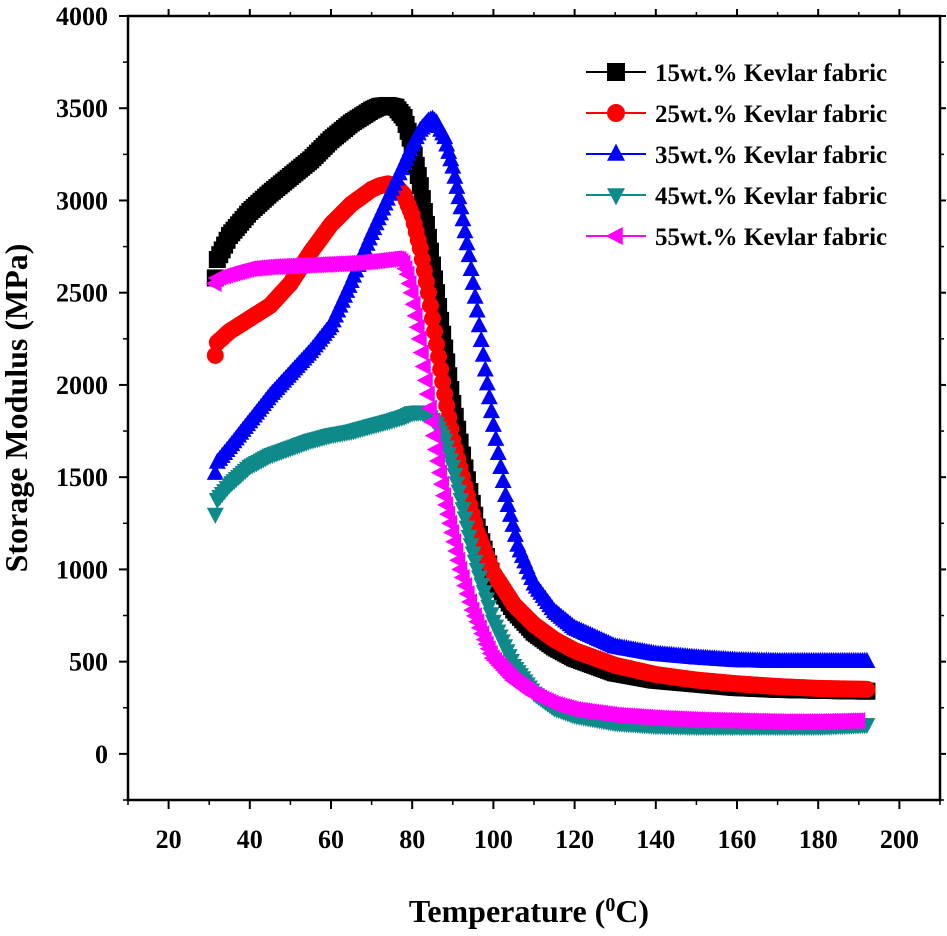  Describe the element at coordinates (737, 839) in the screenshot. I see `x-tick-label: 160` at that location.